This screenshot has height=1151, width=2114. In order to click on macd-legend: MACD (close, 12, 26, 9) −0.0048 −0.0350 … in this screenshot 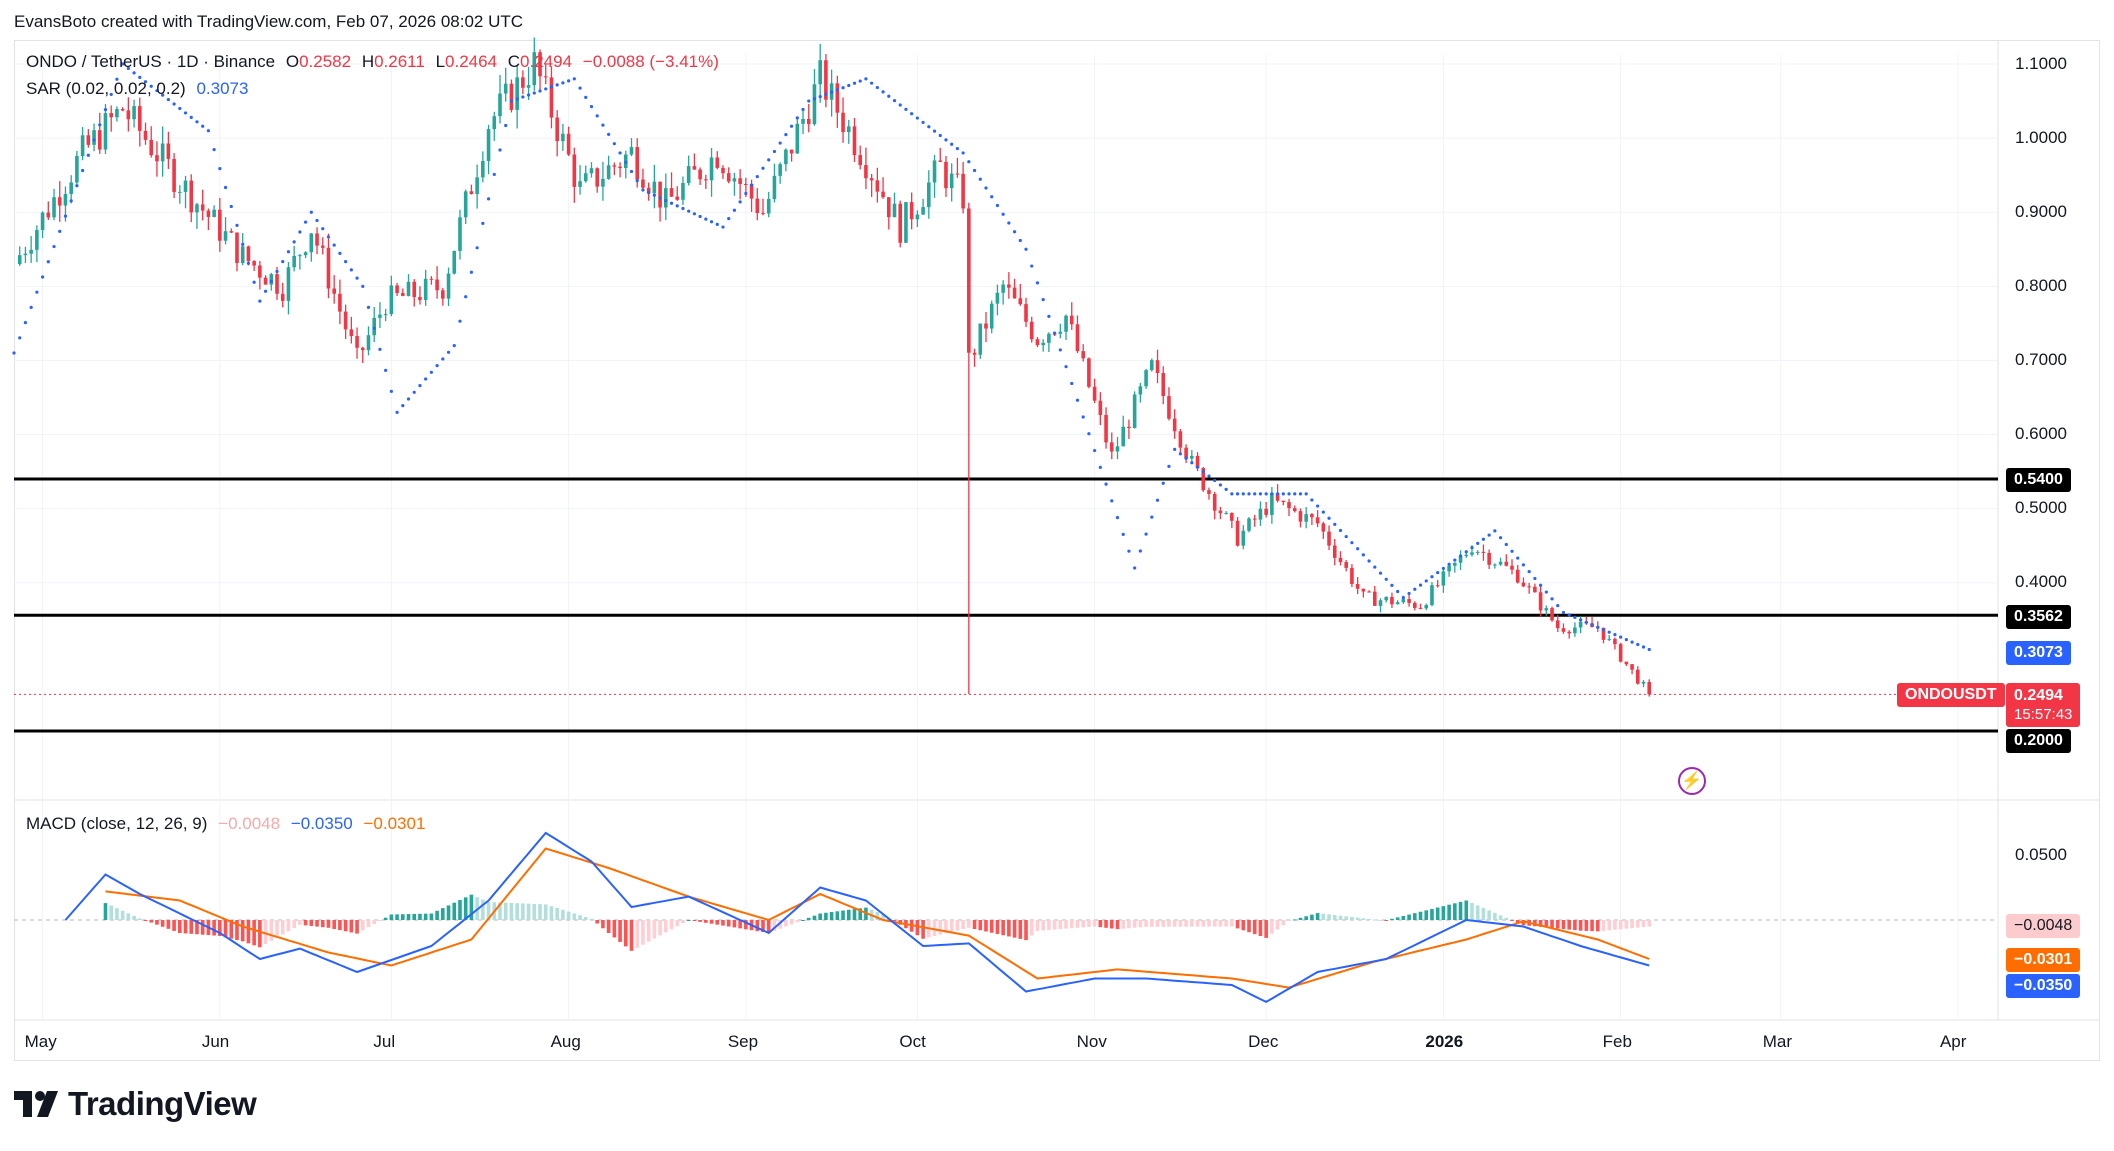, I will do `click(228, 824)`.